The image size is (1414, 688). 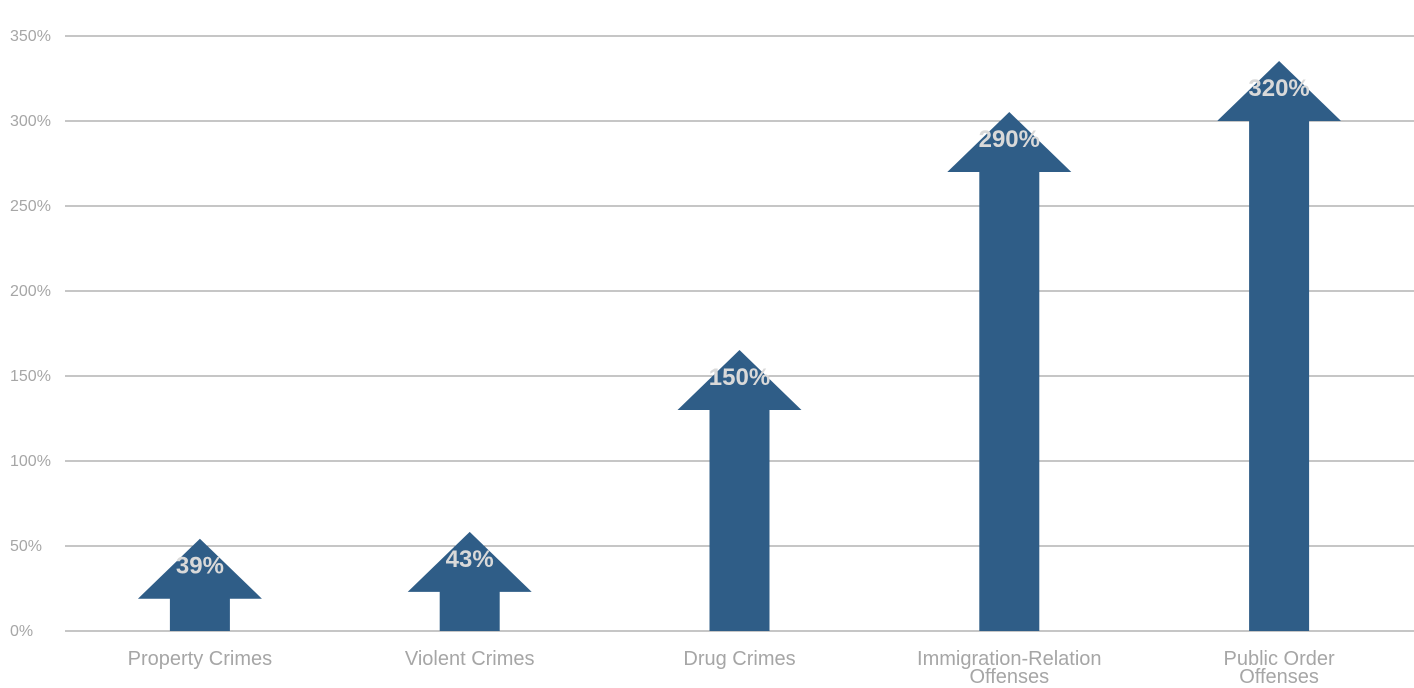 I want to click on x-category-label: Immigration-Relation, so click(x=1009, y=659).